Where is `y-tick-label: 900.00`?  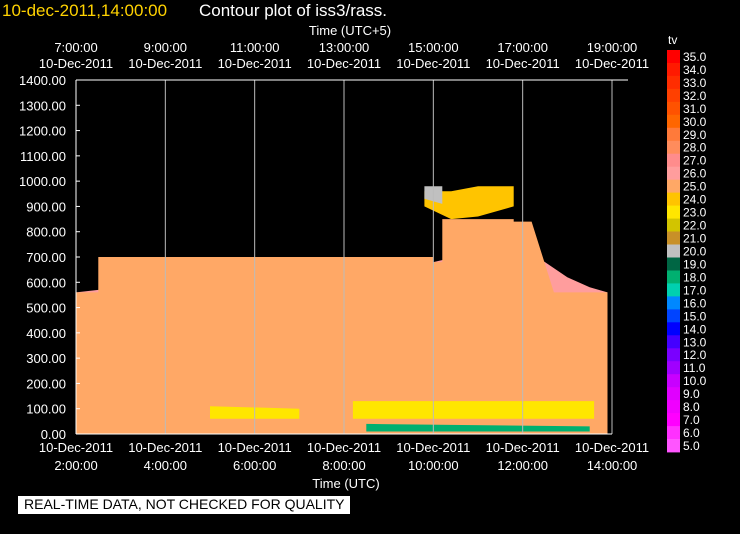
y-tick-label: 900.00 is located at coordinates (46, 206).